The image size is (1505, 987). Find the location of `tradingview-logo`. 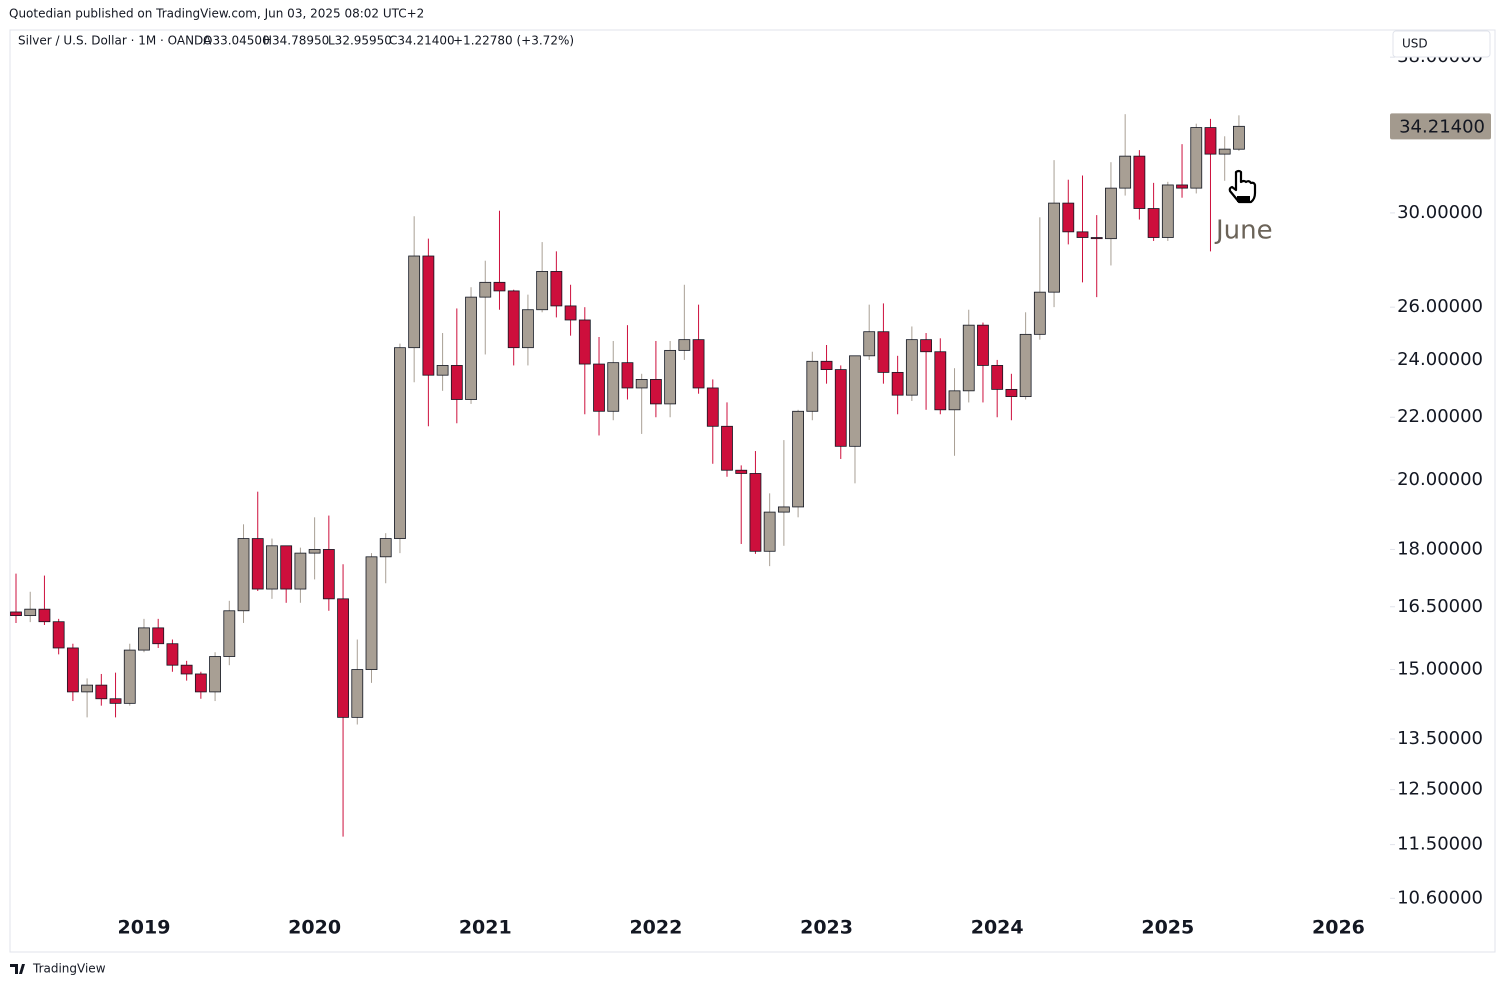

tradingview-logo is located at coordinates (17, 969).